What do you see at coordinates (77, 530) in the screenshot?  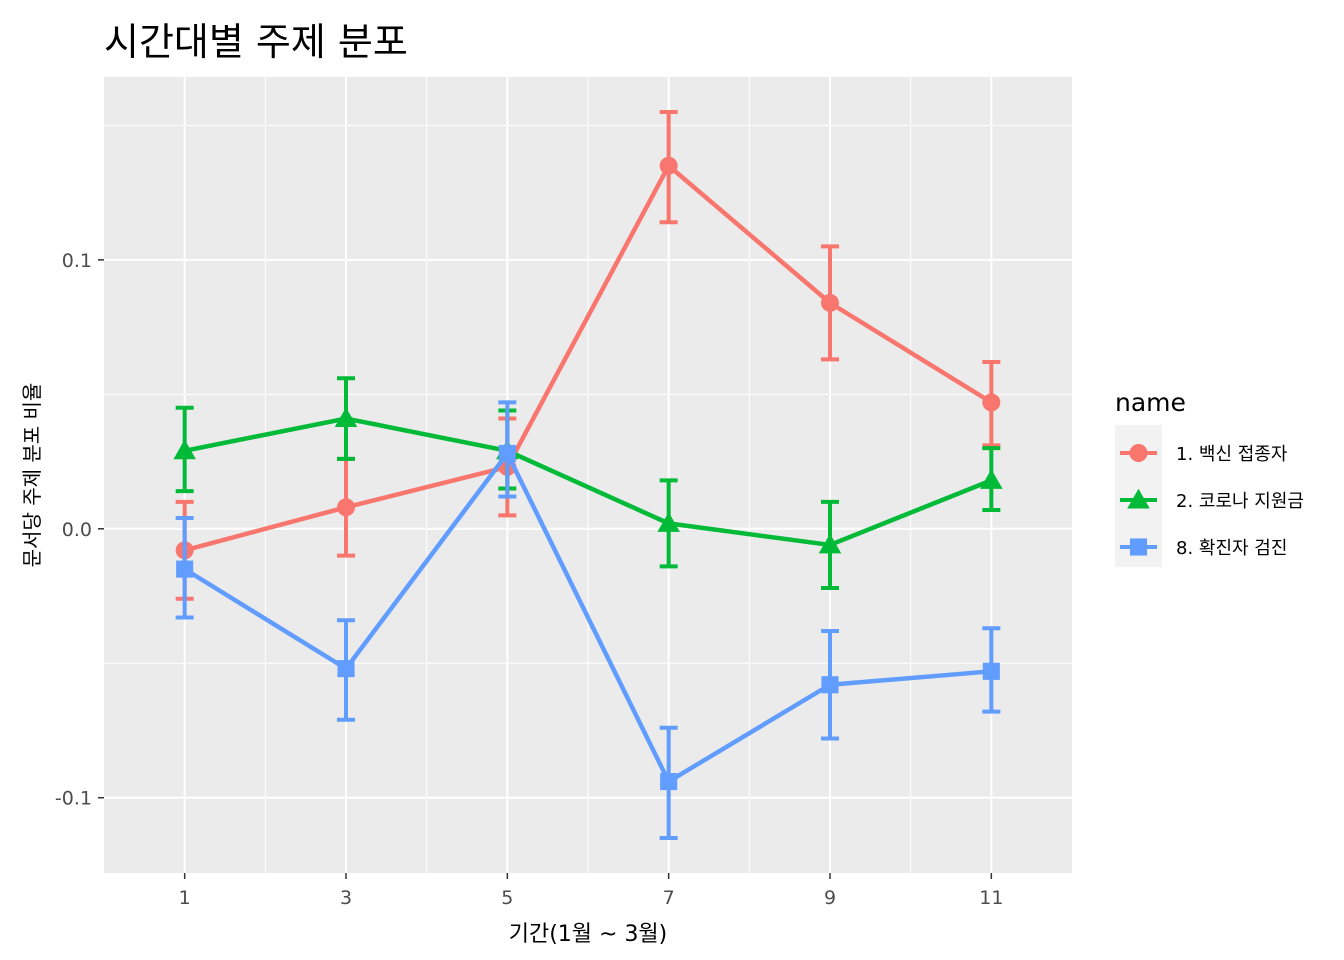 I see `y-tick-label: 0.0` at bounding box center [77, 530].